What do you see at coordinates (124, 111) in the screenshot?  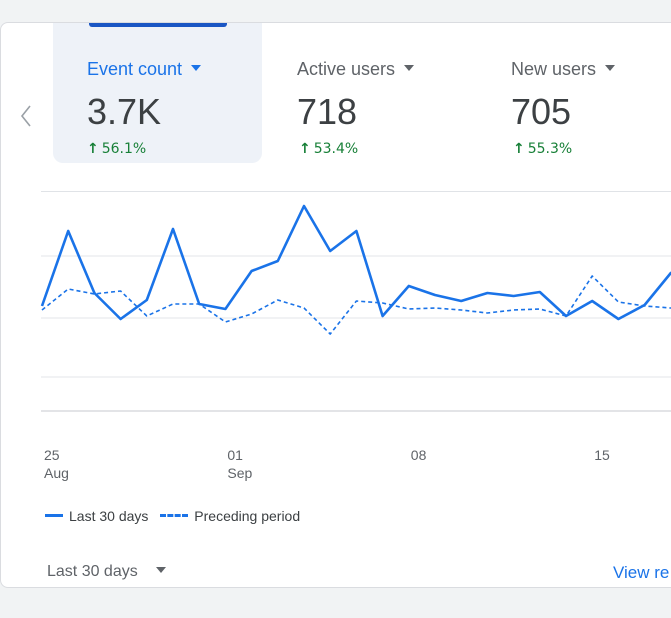 I see `event-count-value: 3.7K` at bounding box center [124, 111].